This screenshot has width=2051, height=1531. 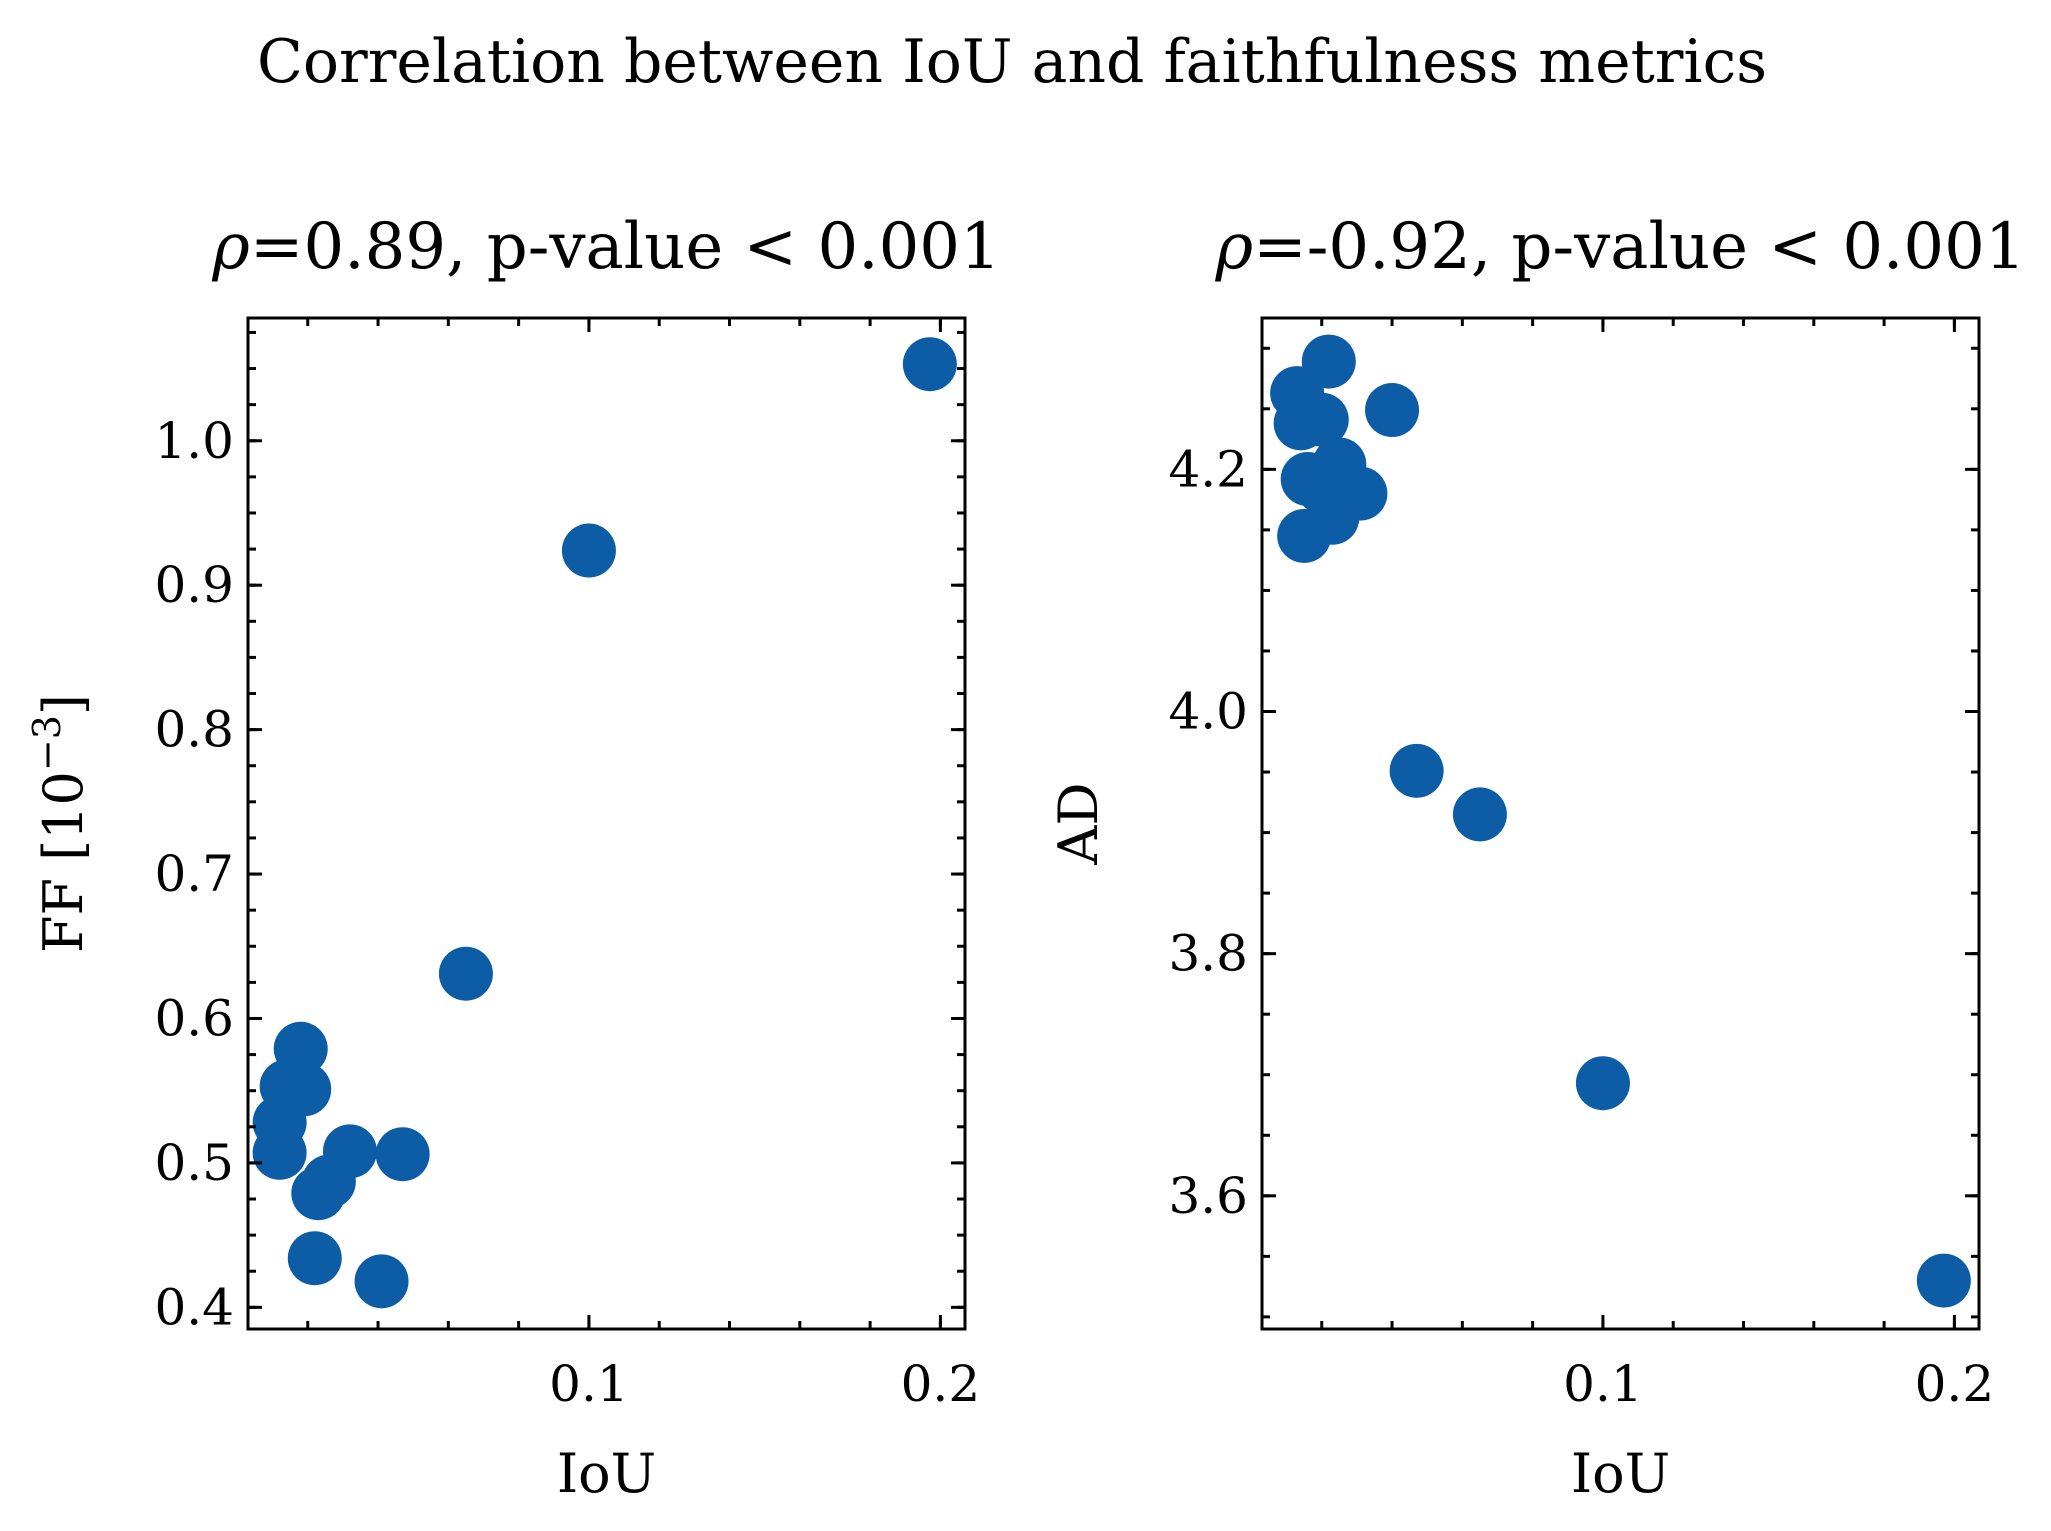 I want to click on left-y-tick-label: 0.7, so click(x=194, y=874).